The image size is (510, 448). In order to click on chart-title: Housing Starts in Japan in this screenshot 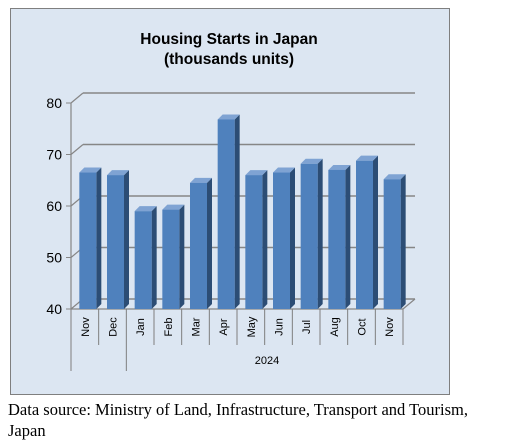, I will do `click(228, 39)`.